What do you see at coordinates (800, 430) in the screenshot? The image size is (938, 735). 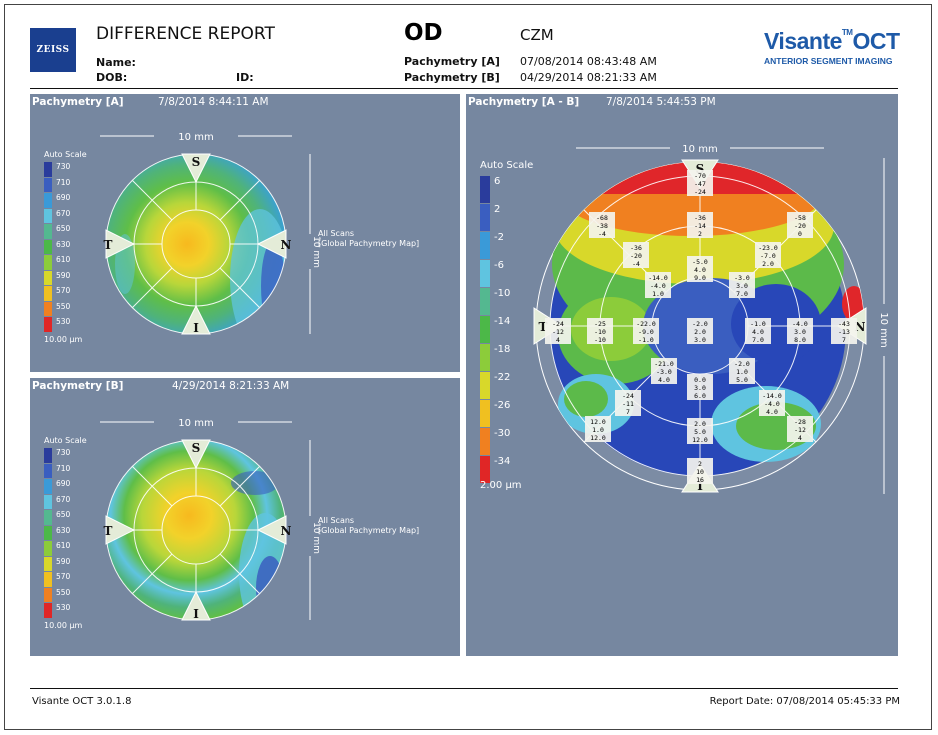 I see `sector-value: -12` at bounding box center [800, 430].